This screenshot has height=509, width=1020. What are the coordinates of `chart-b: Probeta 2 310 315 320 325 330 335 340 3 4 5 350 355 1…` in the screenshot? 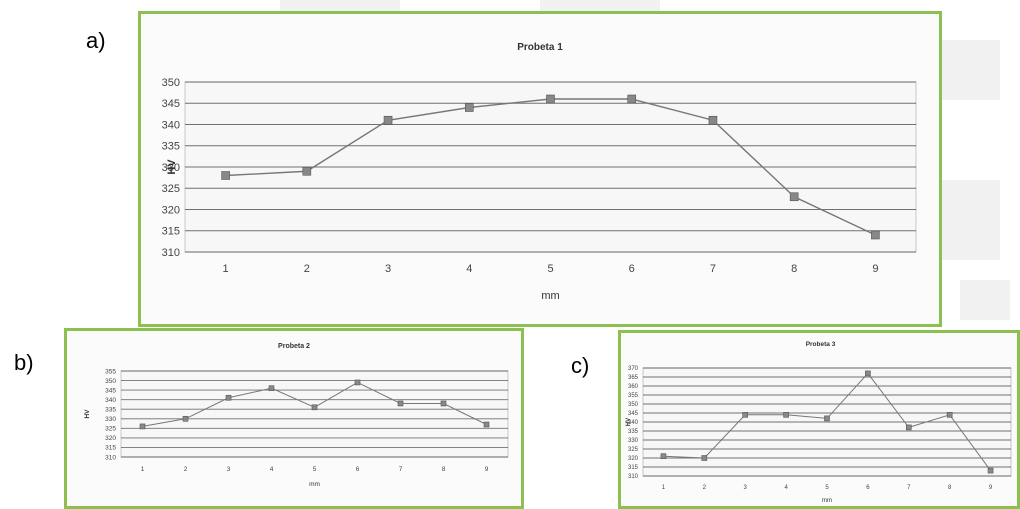 It's located at (296, 415).